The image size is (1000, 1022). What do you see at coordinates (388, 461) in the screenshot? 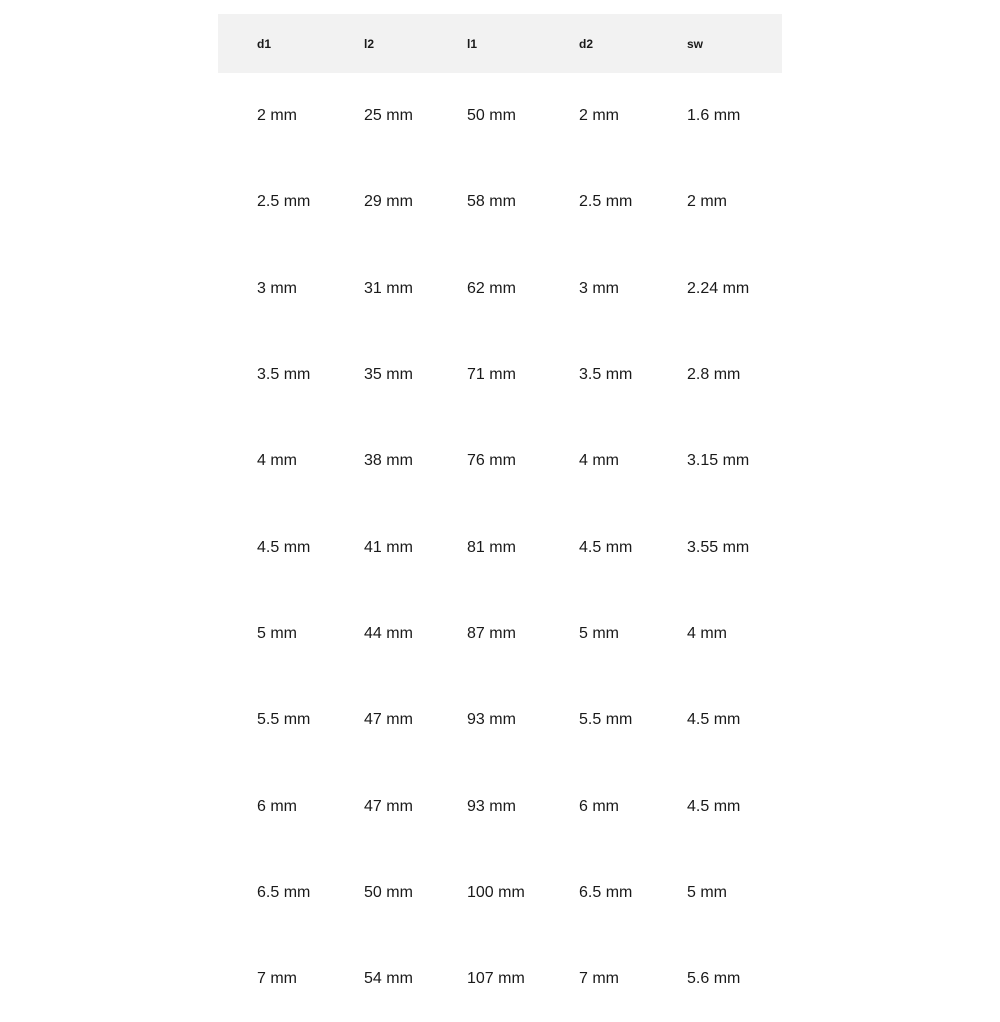
I see `cell-l2: 38 mm` at bounding box center [388, 461].